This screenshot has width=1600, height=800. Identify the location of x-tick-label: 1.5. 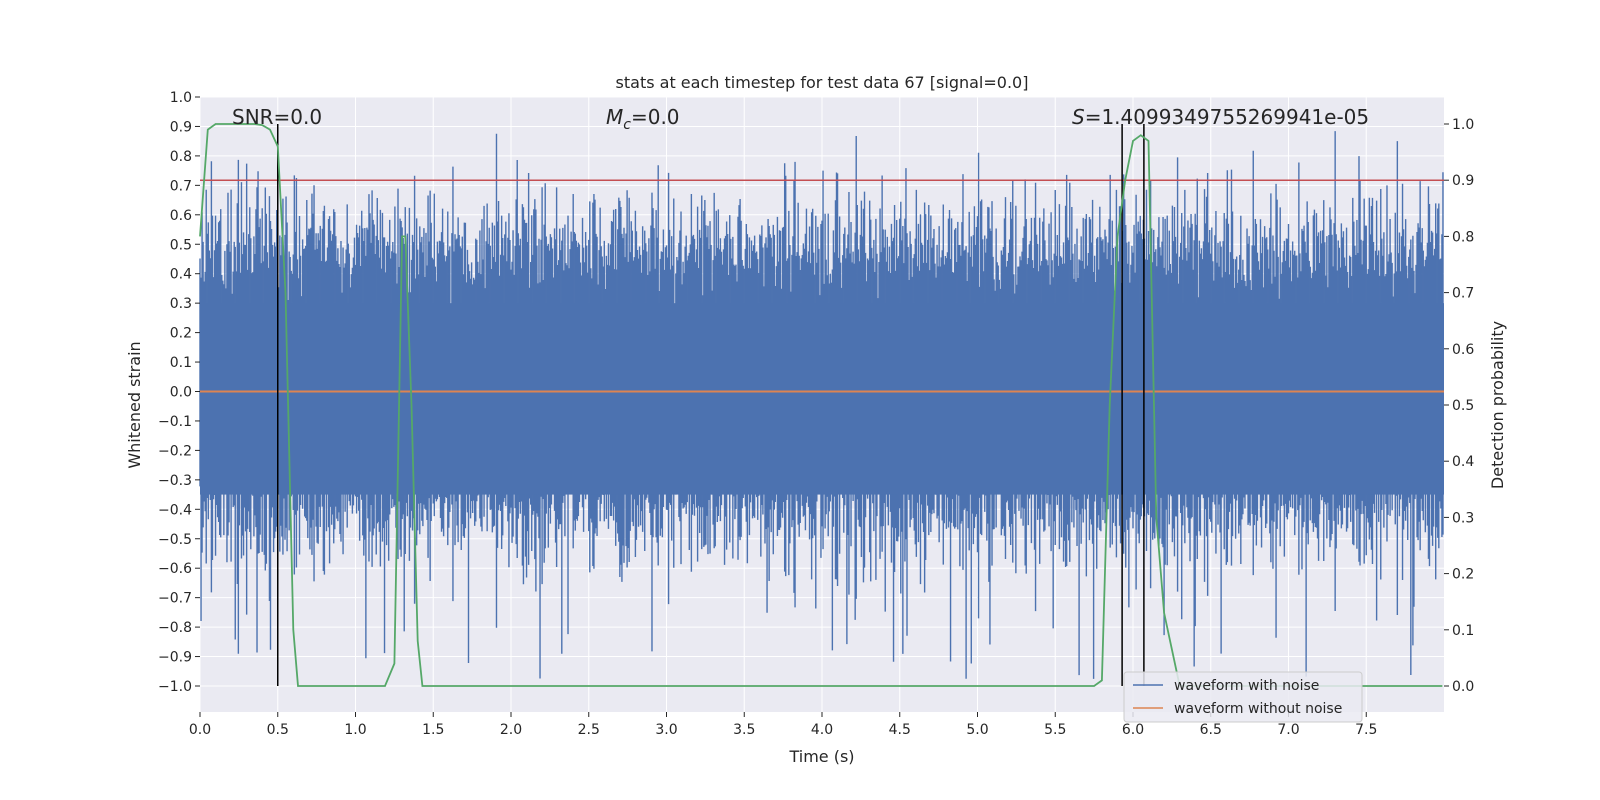
(433, 730).